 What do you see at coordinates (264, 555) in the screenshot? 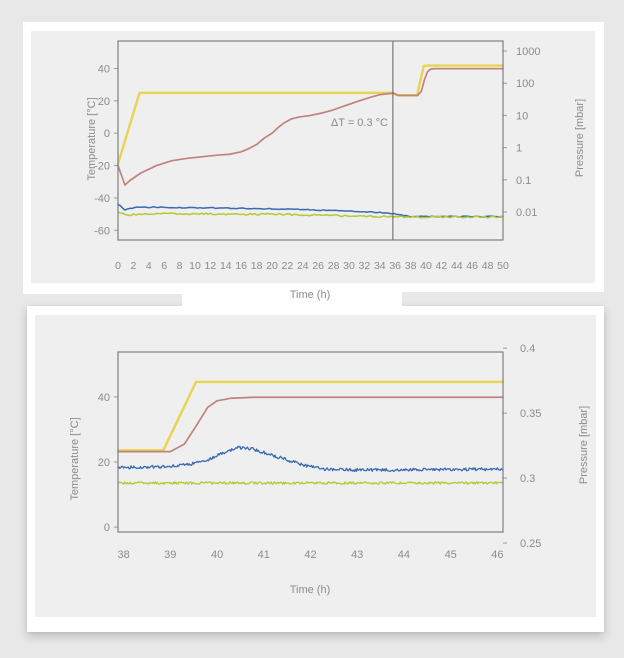
I see `x-tick-label: 41` at bounding box center [264, 555].